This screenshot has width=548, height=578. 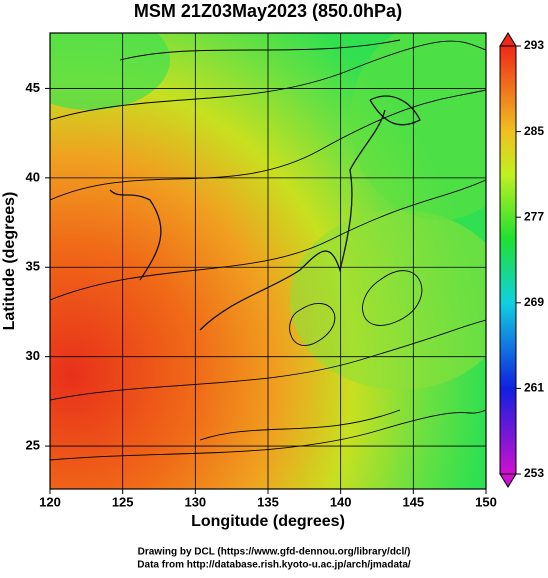 What do you see at coordinates (341, 501) in the screenshot?
I see `x-tick-label: 140` at bounding box center [341, 501].